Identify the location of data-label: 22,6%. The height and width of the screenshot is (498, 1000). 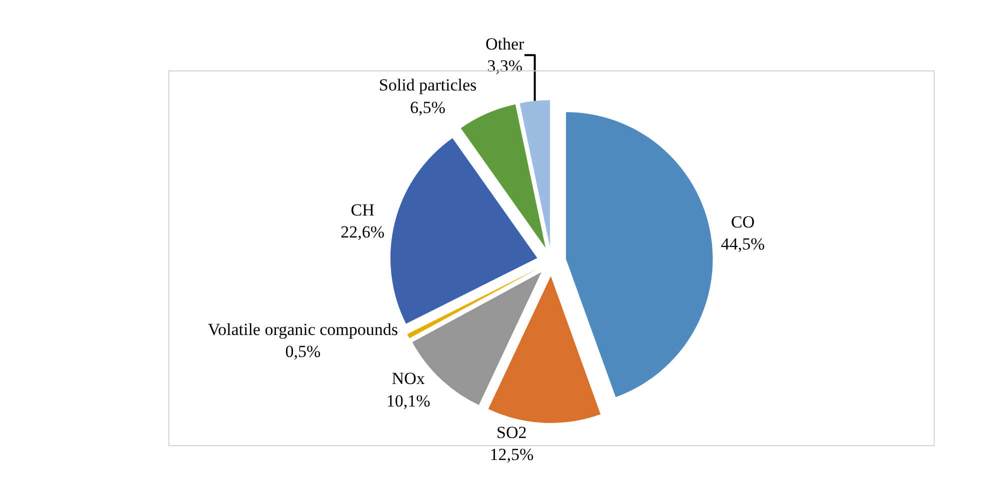
(362, 232).